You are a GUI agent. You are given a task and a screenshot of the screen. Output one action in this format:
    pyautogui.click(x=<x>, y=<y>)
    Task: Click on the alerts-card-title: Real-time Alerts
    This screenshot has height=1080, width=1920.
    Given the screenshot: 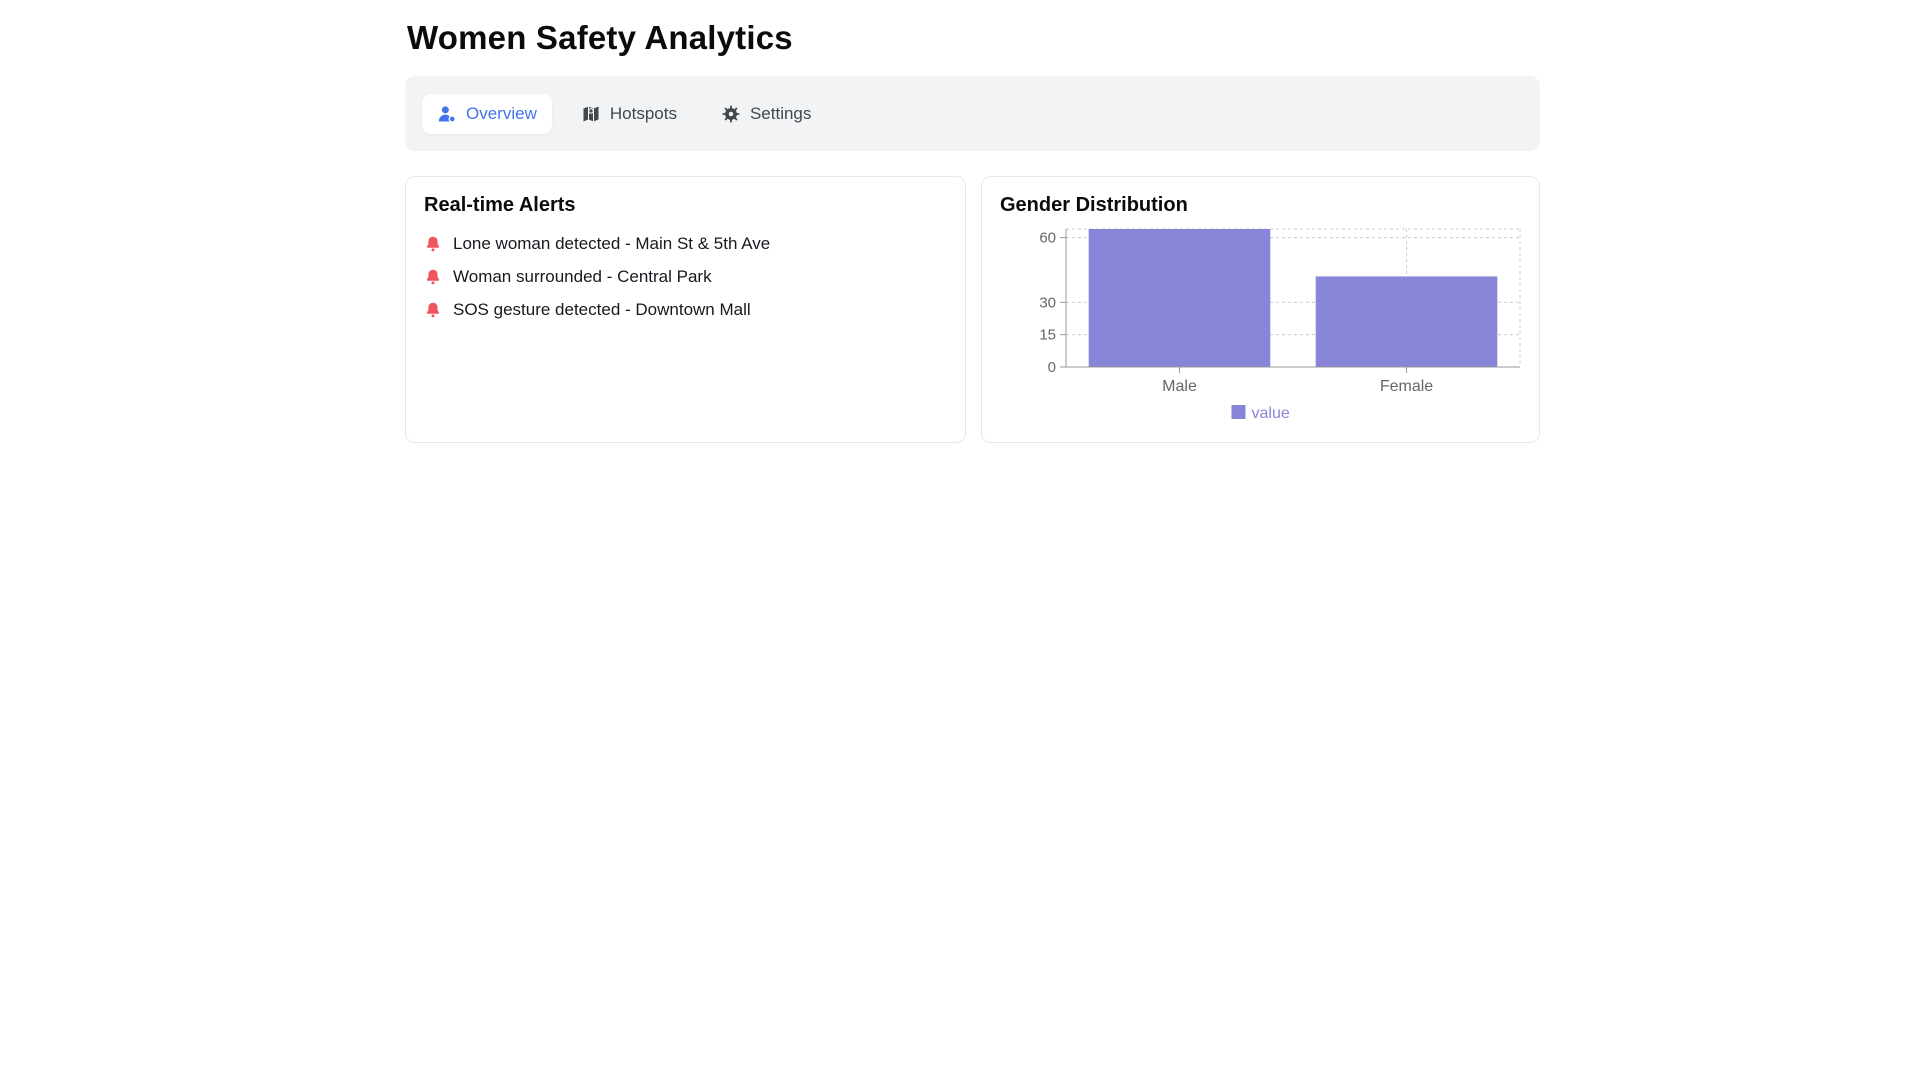 What is the action you would take?
    pyautogui.click(x=500, y=205)
    